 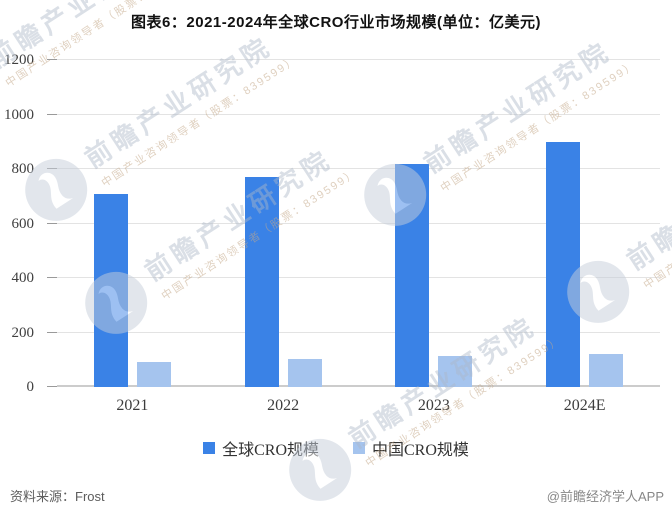 What do you see at coordinates (563, 264) in the screenshot?
I see `bar-全球CRO规模-2024E` at bounding box center [563, 264].